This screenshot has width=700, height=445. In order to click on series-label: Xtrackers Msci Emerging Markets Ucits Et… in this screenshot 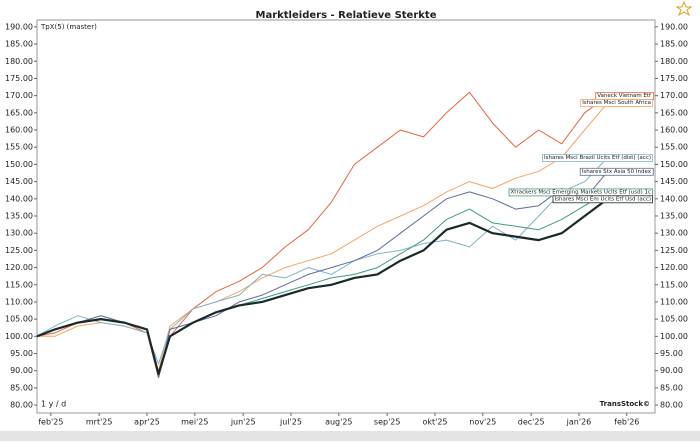, I will do `click(580, 192)`.